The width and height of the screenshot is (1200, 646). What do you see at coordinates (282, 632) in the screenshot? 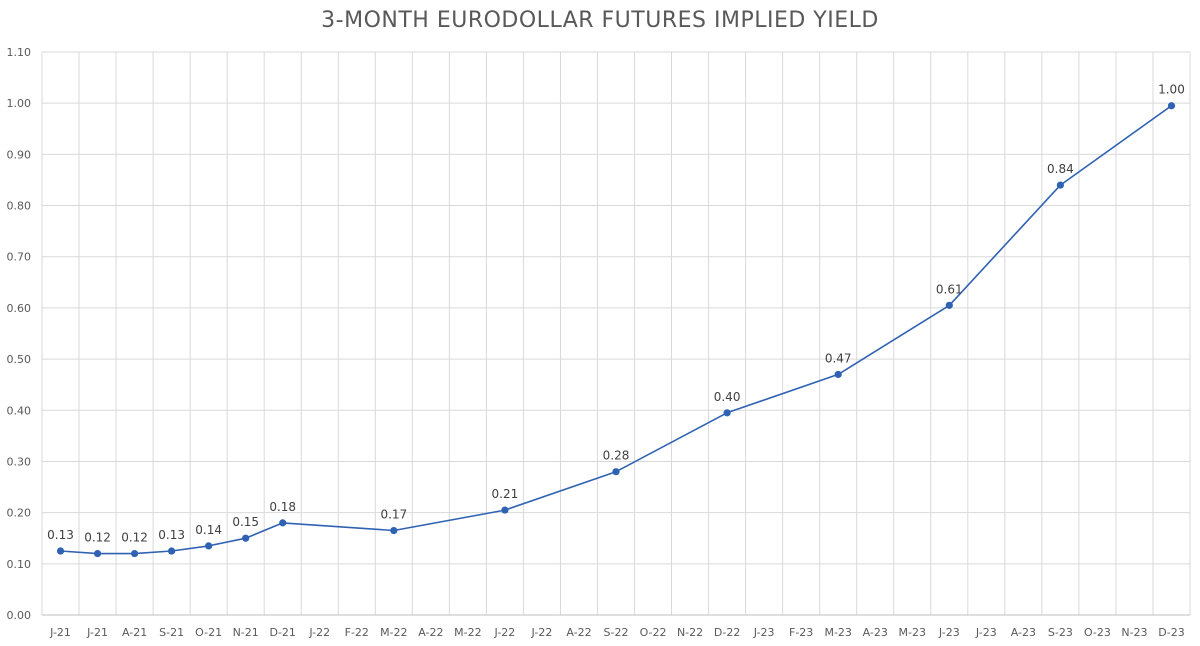
I see `x-tick-label: D-21` at bounding box center [282, 632].